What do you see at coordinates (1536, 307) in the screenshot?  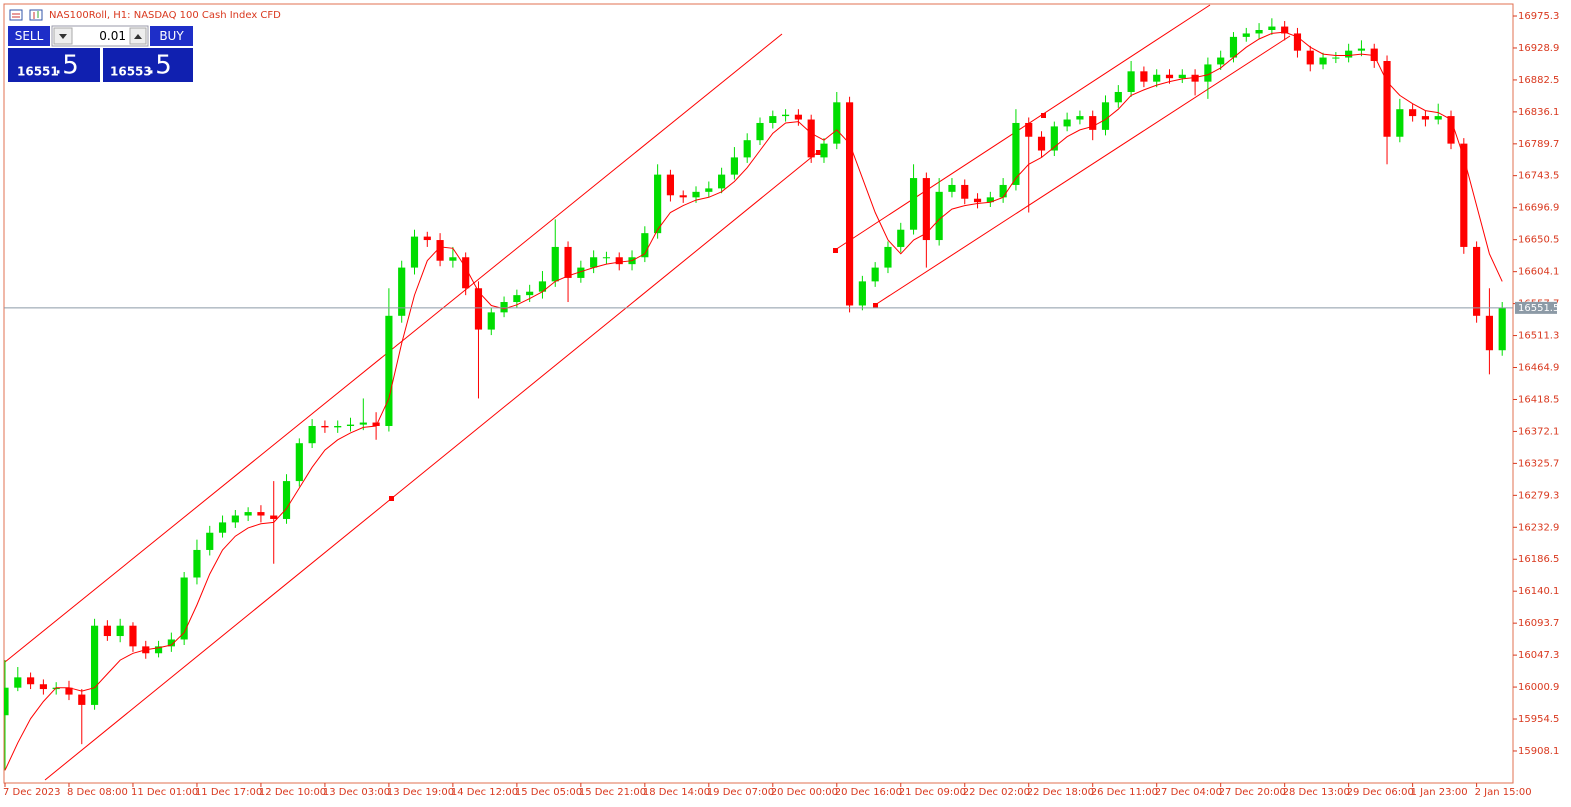 I see `bid-label-bg` at bounding box center [1536, 307].